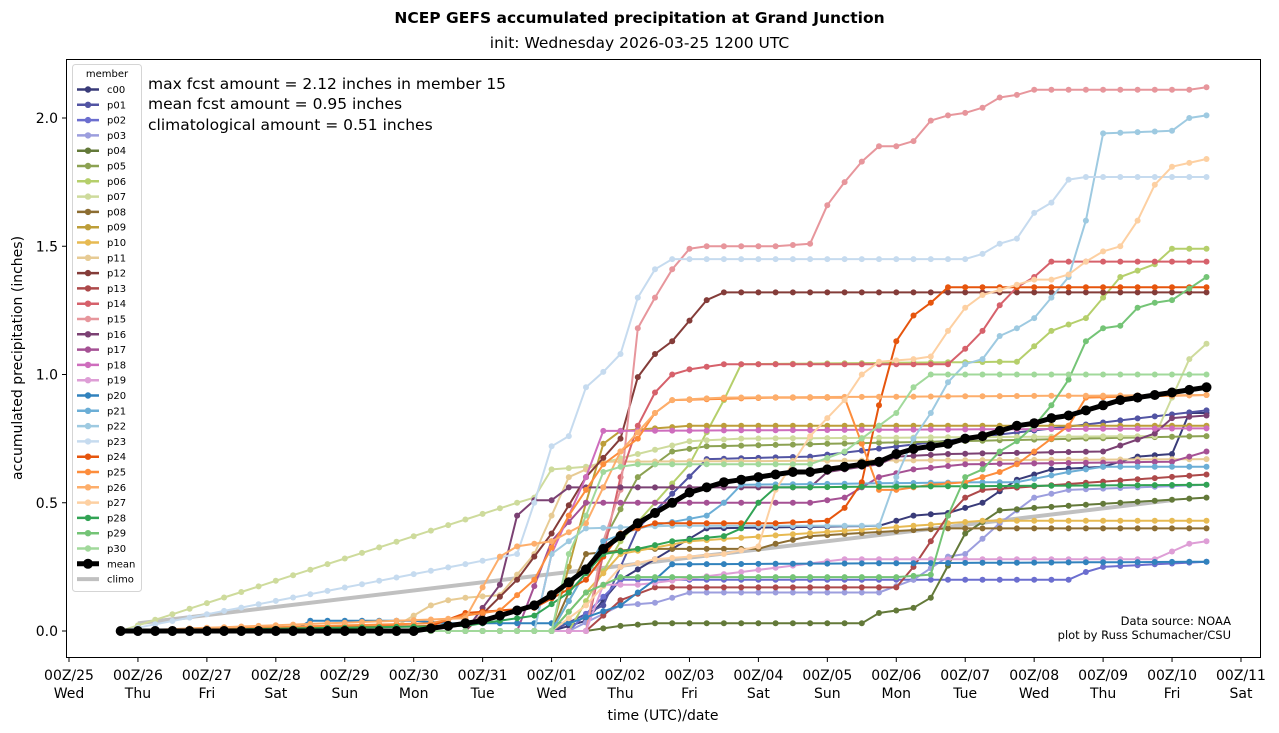 This screenshot has height=733, width=1279. Describe the element at coordinates (116, 350) in the screenshot. I see `legend-label: p17` at that location.